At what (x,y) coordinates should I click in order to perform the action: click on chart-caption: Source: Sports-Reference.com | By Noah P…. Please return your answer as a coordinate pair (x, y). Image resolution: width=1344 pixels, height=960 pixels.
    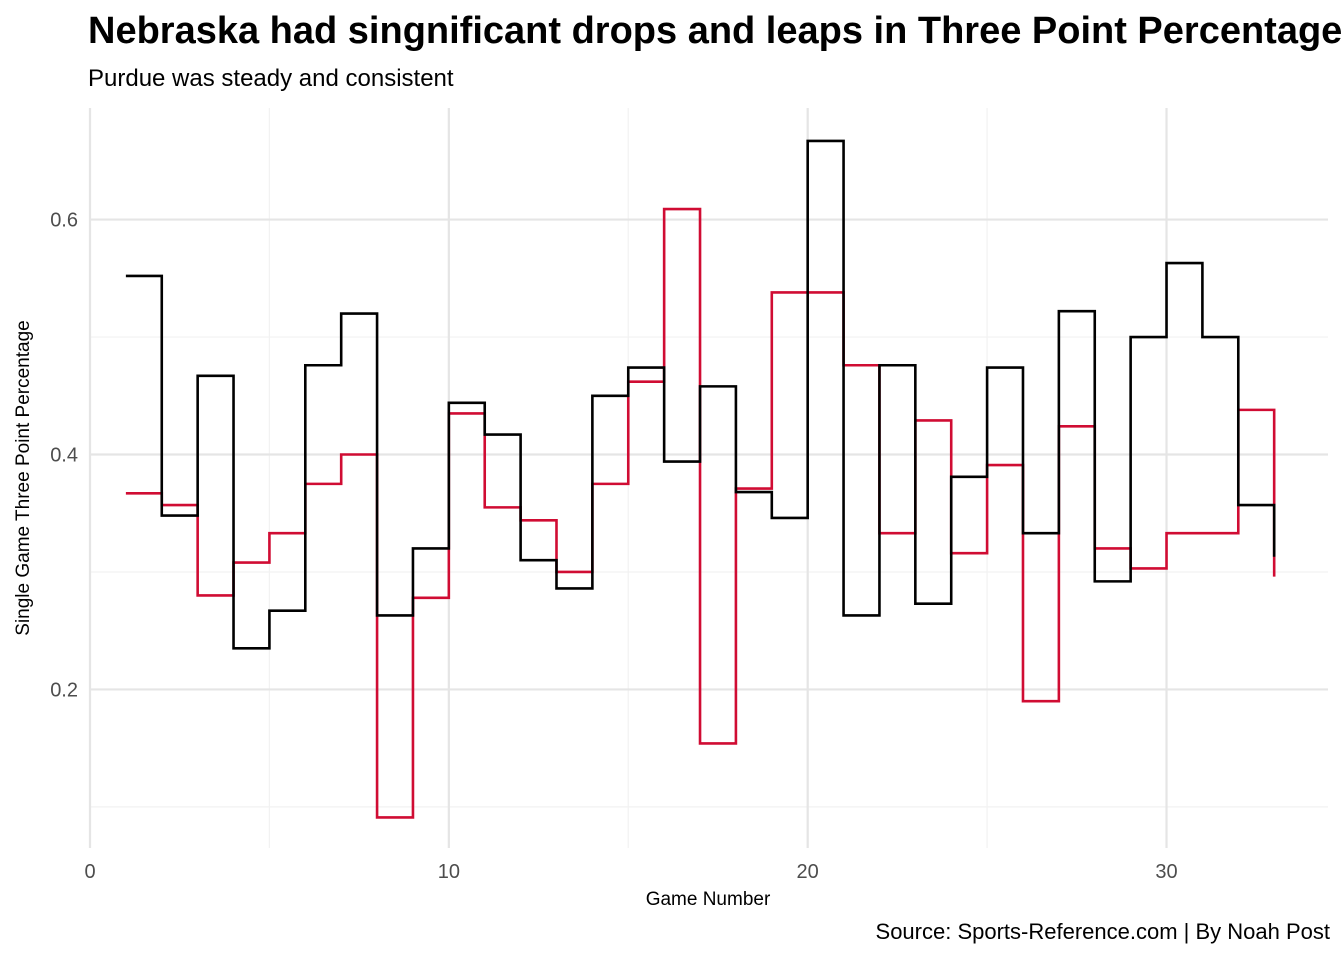
    Looking at the image, I should click on (1102, 931).